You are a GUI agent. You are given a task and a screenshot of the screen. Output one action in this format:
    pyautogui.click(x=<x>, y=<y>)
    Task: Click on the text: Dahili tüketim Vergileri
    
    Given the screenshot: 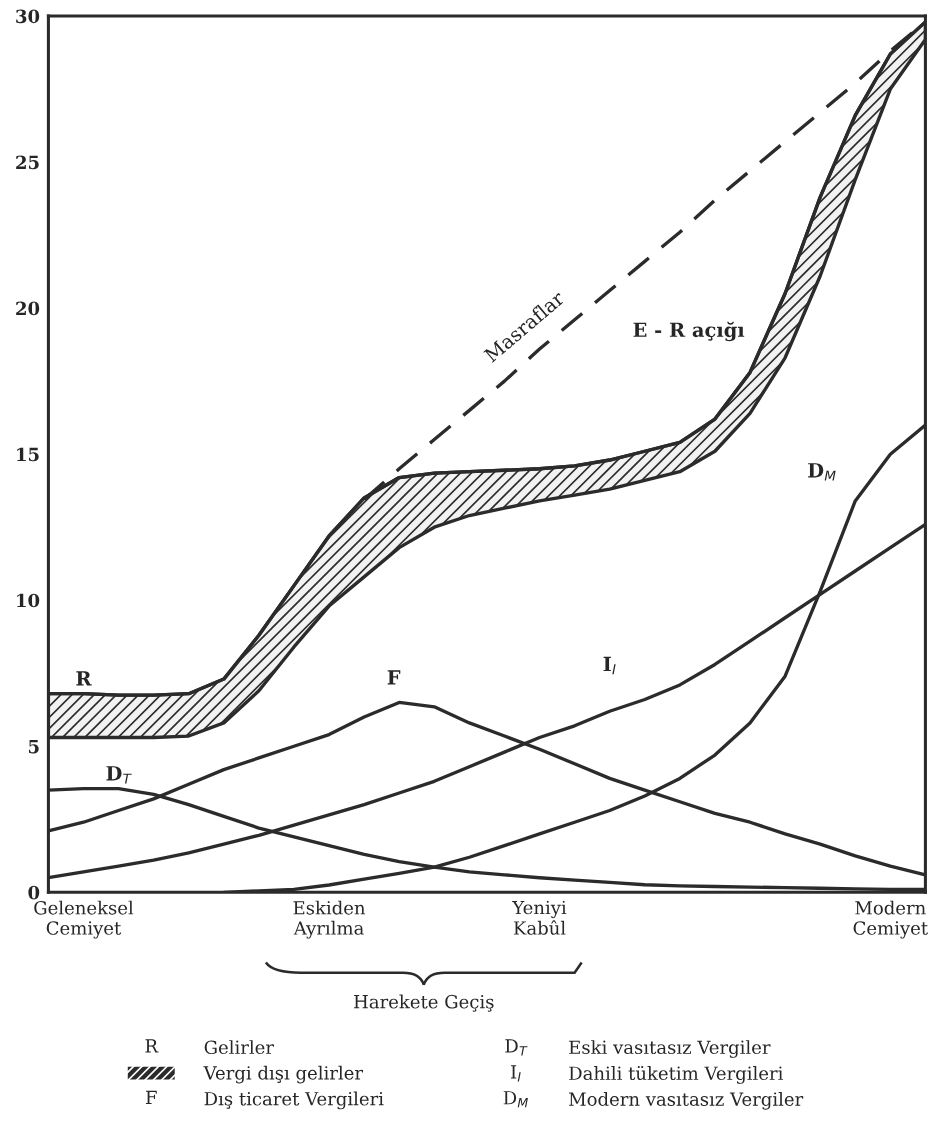 What is the action you would take?
    pyautogui.click(x=676, y=1074)
    